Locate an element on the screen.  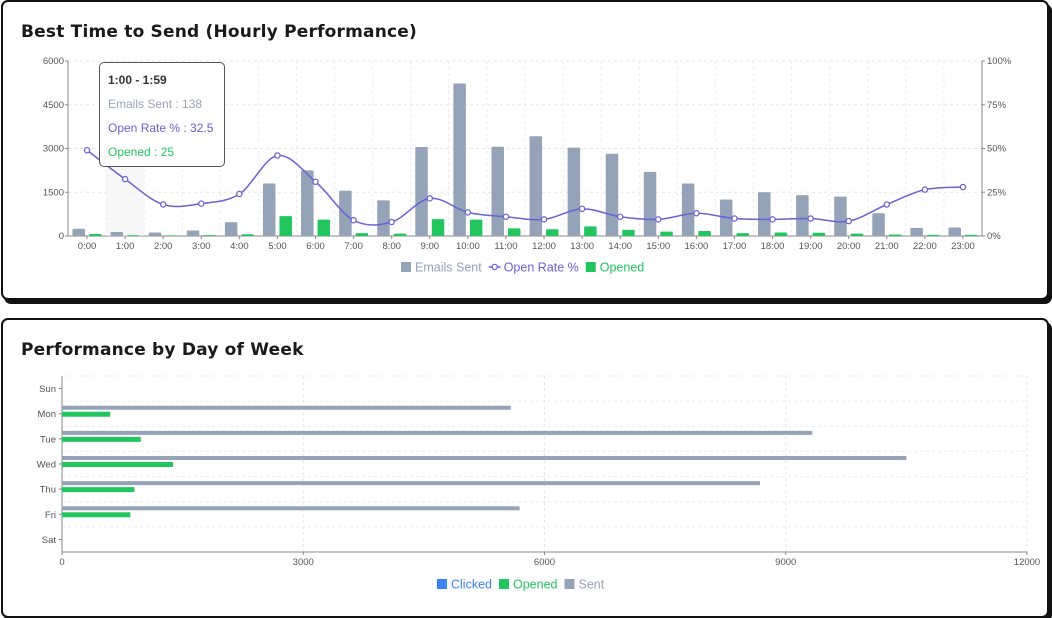
x-tick-label: 0:00 is located at coordinates (87, 246).